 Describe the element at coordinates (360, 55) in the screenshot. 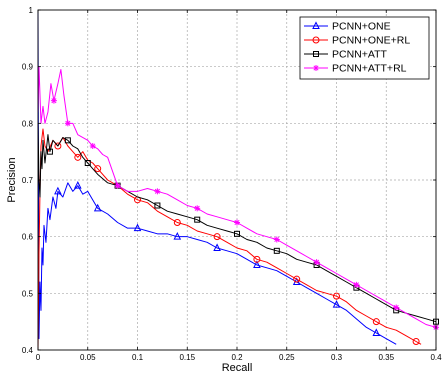

I see `legend-label: PCNN+ATT` at that location.